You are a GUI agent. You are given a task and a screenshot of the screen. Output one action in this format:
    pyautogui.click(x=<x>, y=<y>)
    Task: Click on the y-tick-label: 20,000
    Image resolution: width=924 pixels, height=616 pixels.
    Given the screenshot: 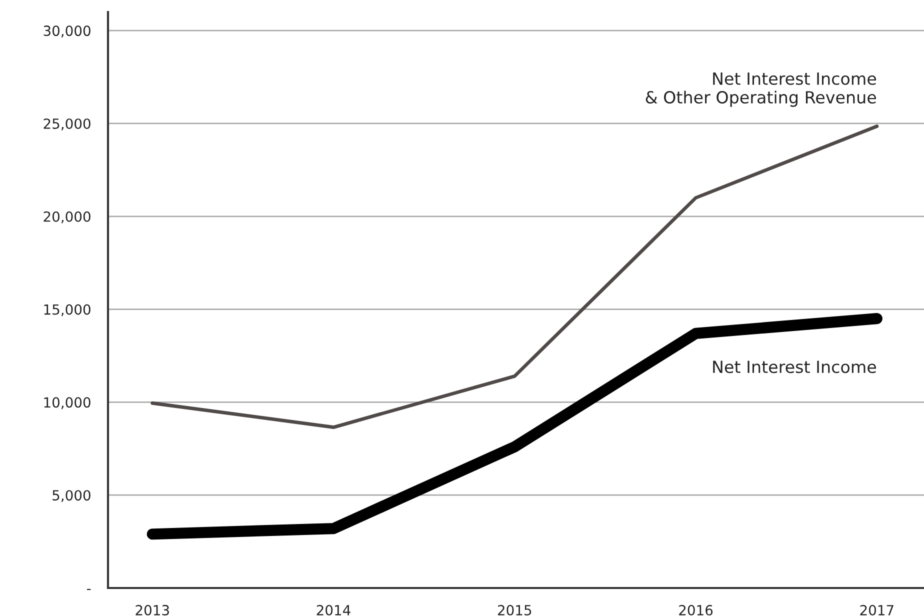 What is the action you would take?
    pyautogui.click(x=67, y=217)
    